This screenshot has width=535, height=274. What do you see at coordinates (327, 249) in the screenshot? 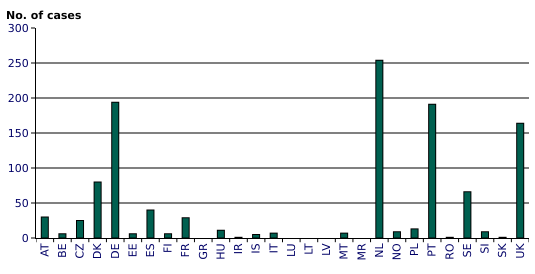
I see `x-tick-label: LV` at bounding box center [327, 249].